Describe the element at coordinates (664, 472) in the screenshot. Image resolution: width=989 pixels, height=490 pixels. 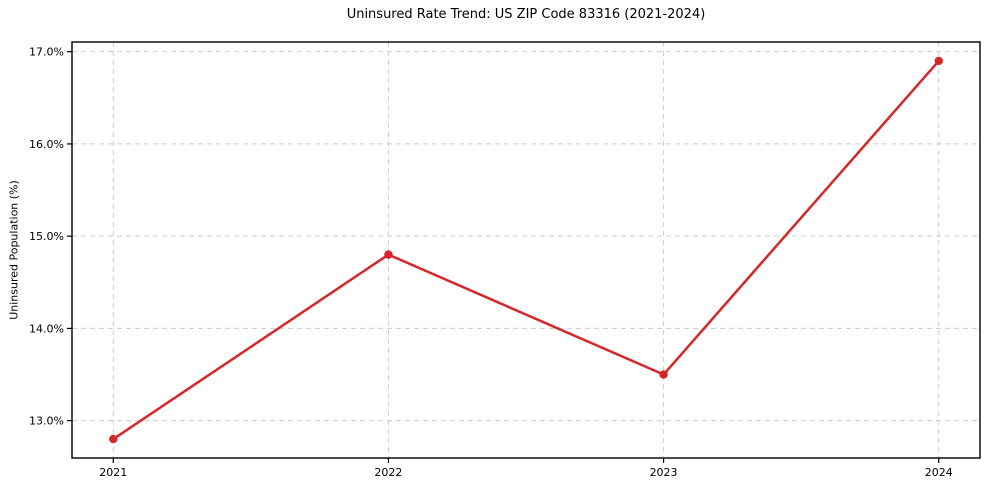
I see `x-tick-label: 2023` at that location.